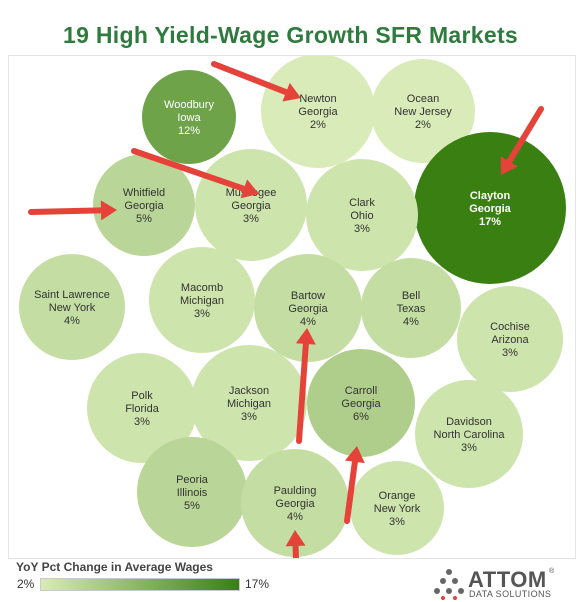 Image resolution: width=581 pixels, height=602 pixels. I want to click on chart-title: 19 High Yield-Wage Growth SFR Markets, so click(290, 35).